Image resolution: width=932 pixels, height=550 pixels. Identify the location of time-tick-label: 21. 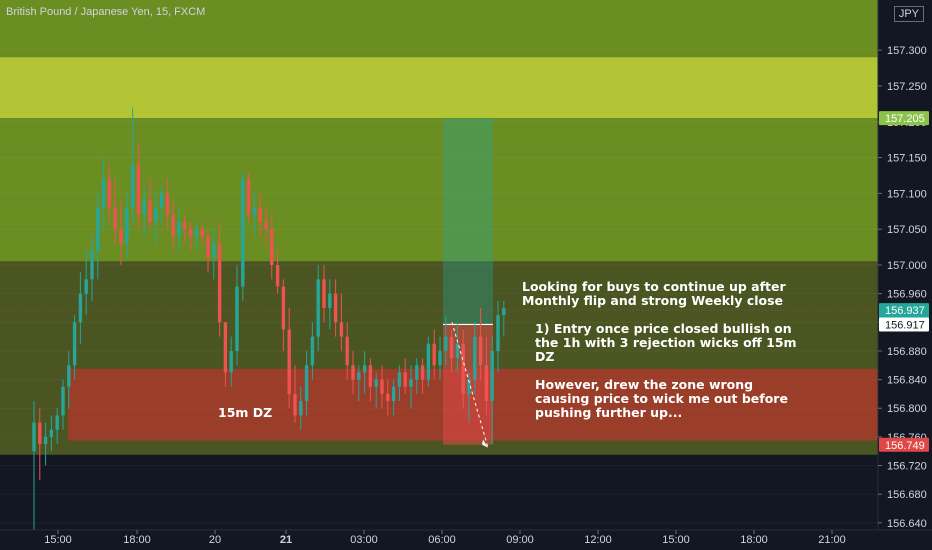
(286, 540).